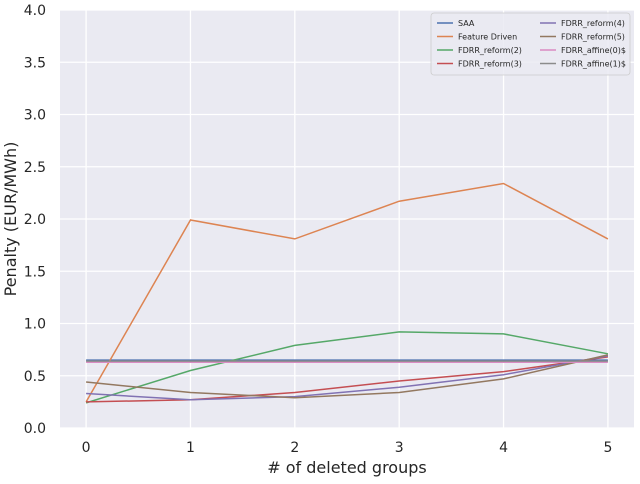 The height and width of the screenshot is (484, 640). Describe the element at coordinates (466, 23) in the screenshot. I see `legend-label: SAA` at that location.